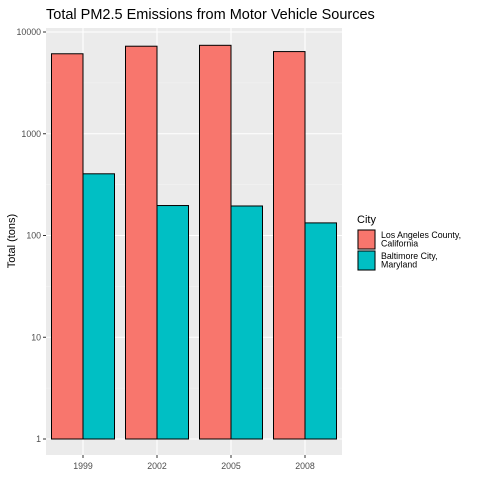 This screenshot has width=480, height=480. I want to click on bar-los-angeles-2008, so click(289, 245).